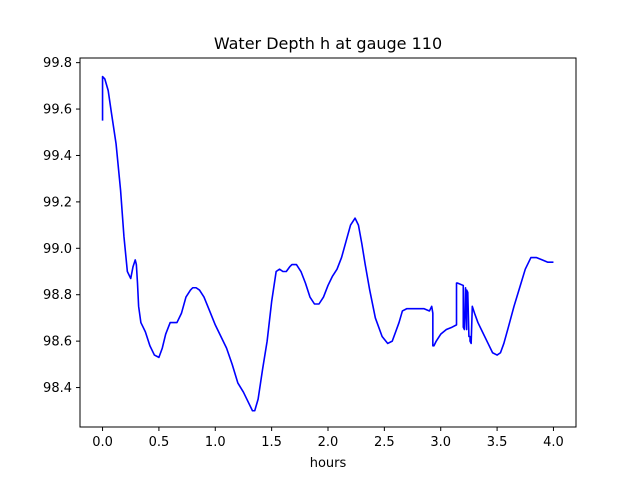  What do you see at coordinates (328, 463) in the screenshot?
I see `x-axis-label: hours` at bounding box center [328, 463].